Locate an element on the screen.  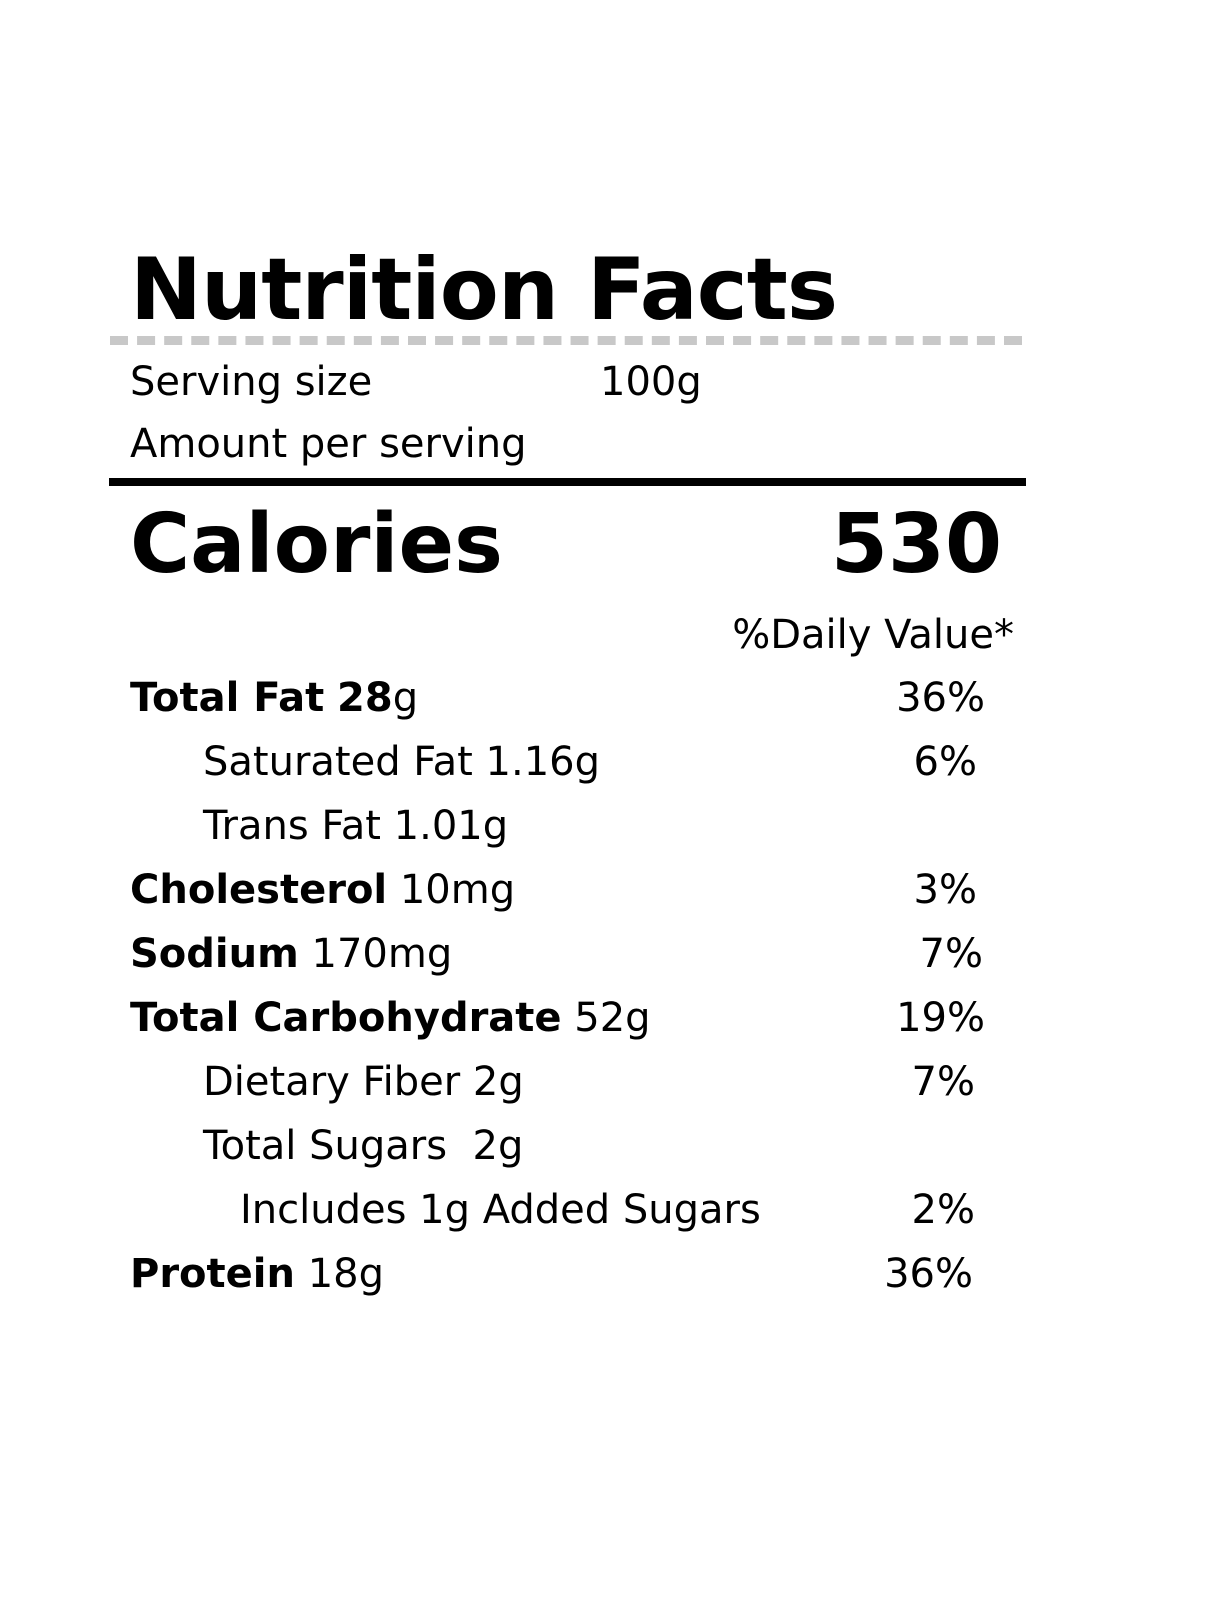
nutrient-added-sugars: Includes 1g Added Sugars is located at coordinates (500, 1210).